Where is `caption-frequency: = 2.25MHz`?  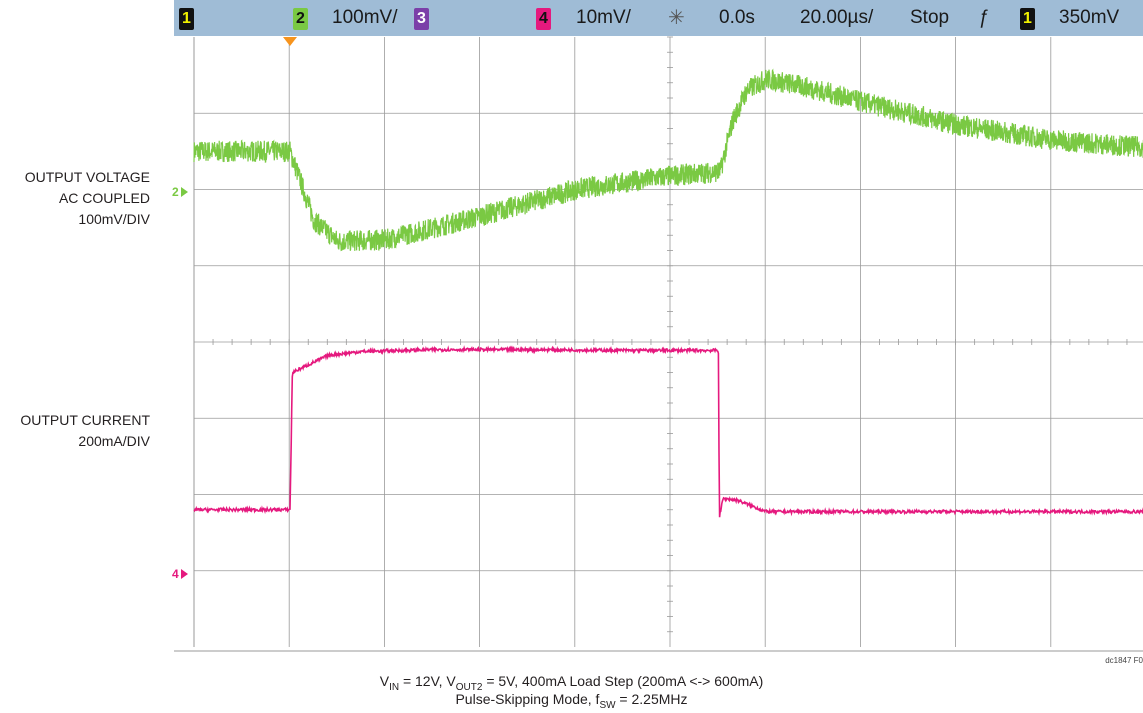
caption-frequency: = 2.25MHz is located at coordinates (651, 699).